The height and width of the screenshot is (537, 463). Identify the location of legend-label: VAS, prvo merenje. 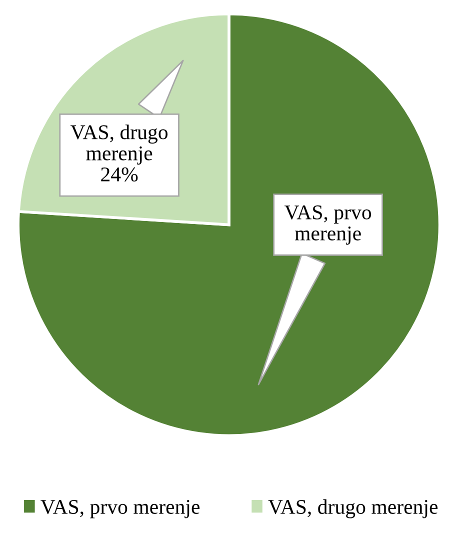
(120, 509).